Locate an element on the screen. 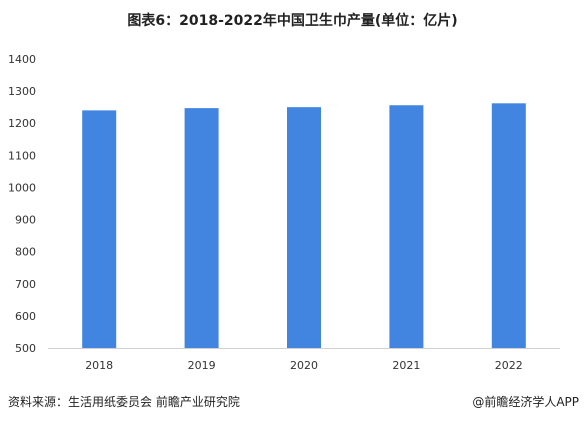 The width and height of the screenshot is (585, 423). x-axis: 2018 2019 2020 2021 2022 is located at coordinates (304, 365).